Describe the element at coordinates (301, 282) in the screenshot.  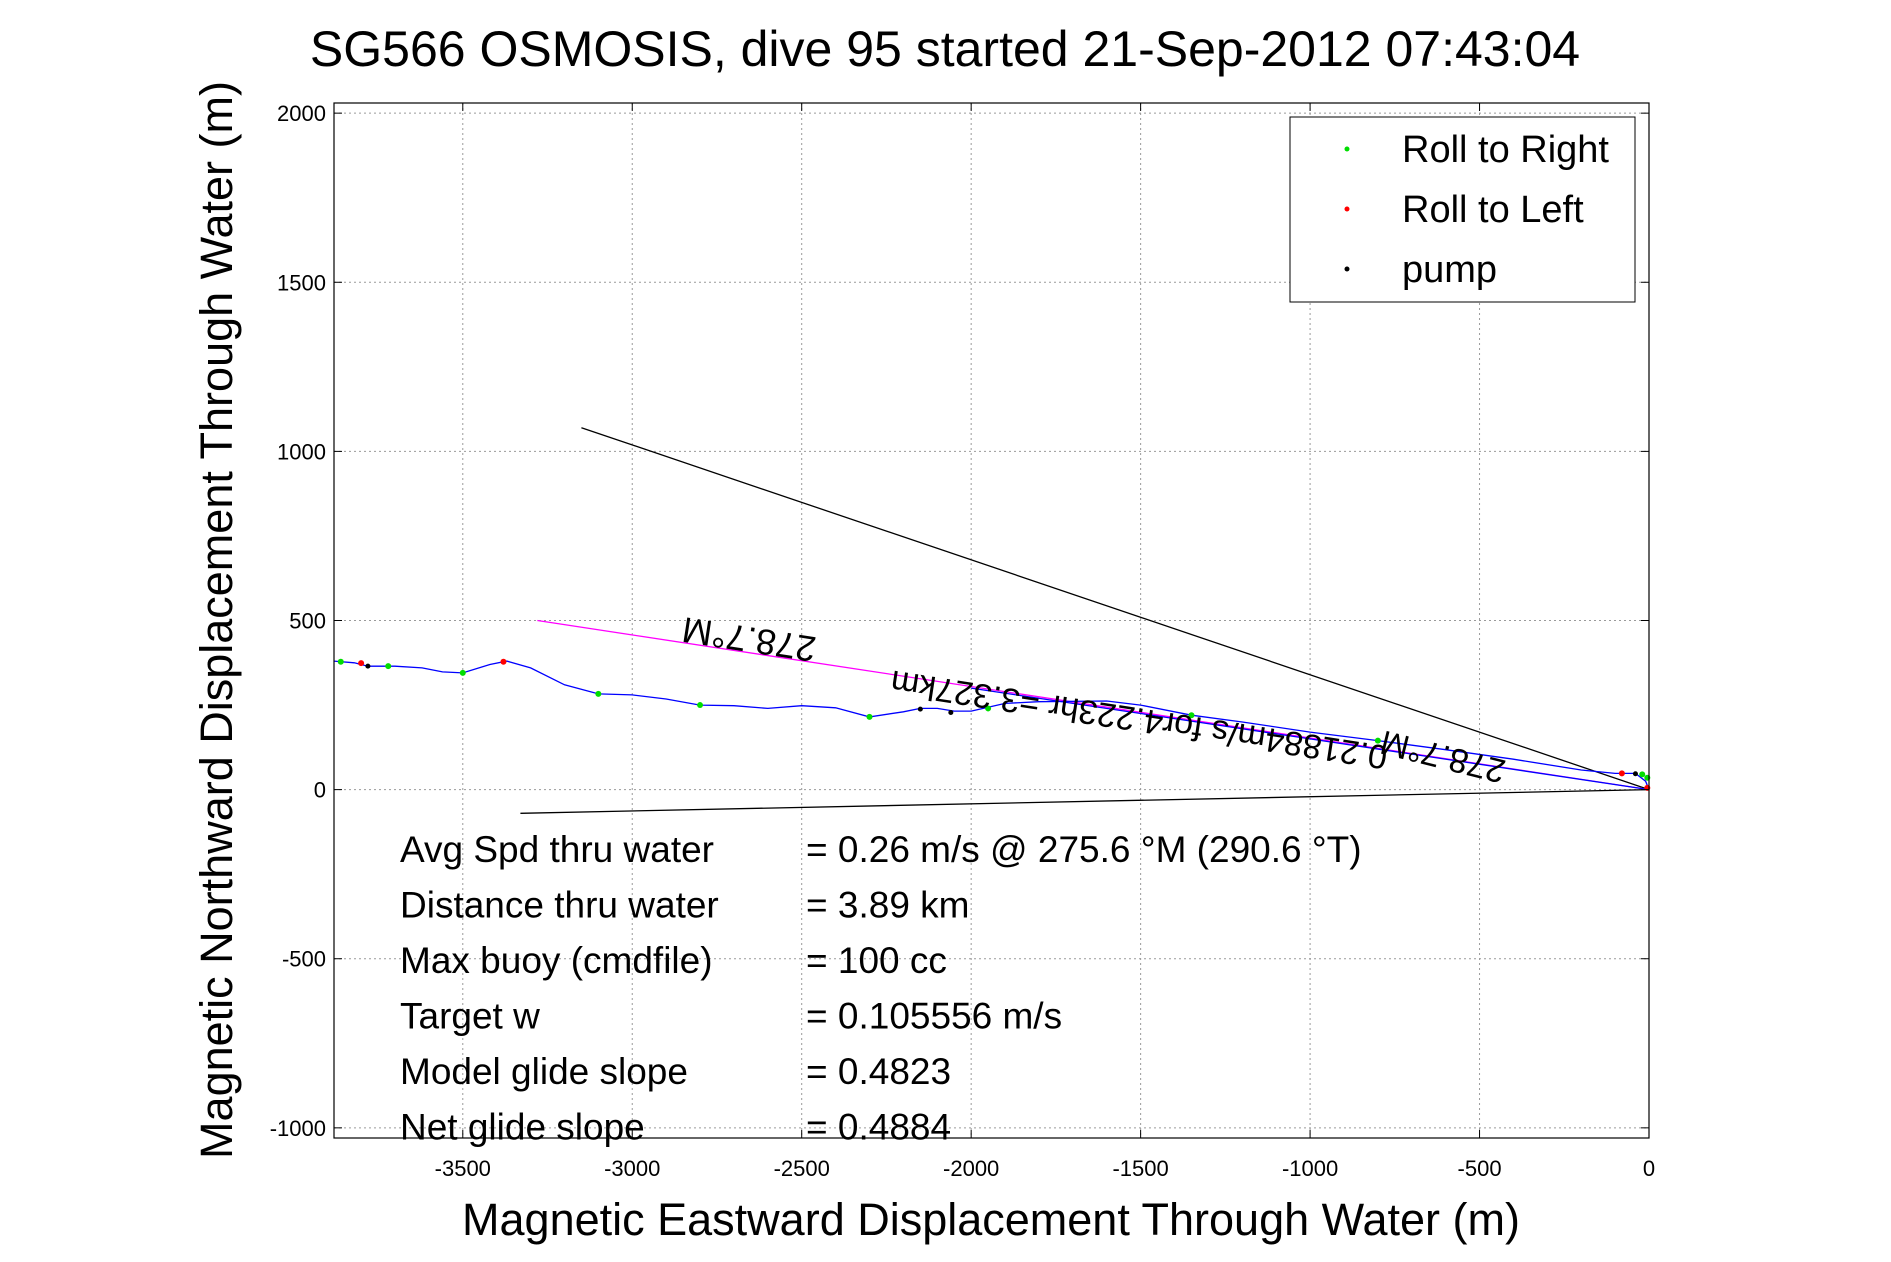
I see `y-tick-label: 1500` at that location.